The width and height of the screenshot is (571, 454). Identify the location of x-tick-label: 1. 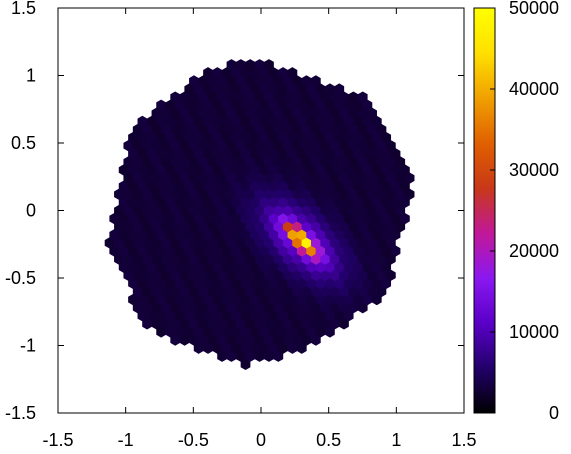
(396, 440).